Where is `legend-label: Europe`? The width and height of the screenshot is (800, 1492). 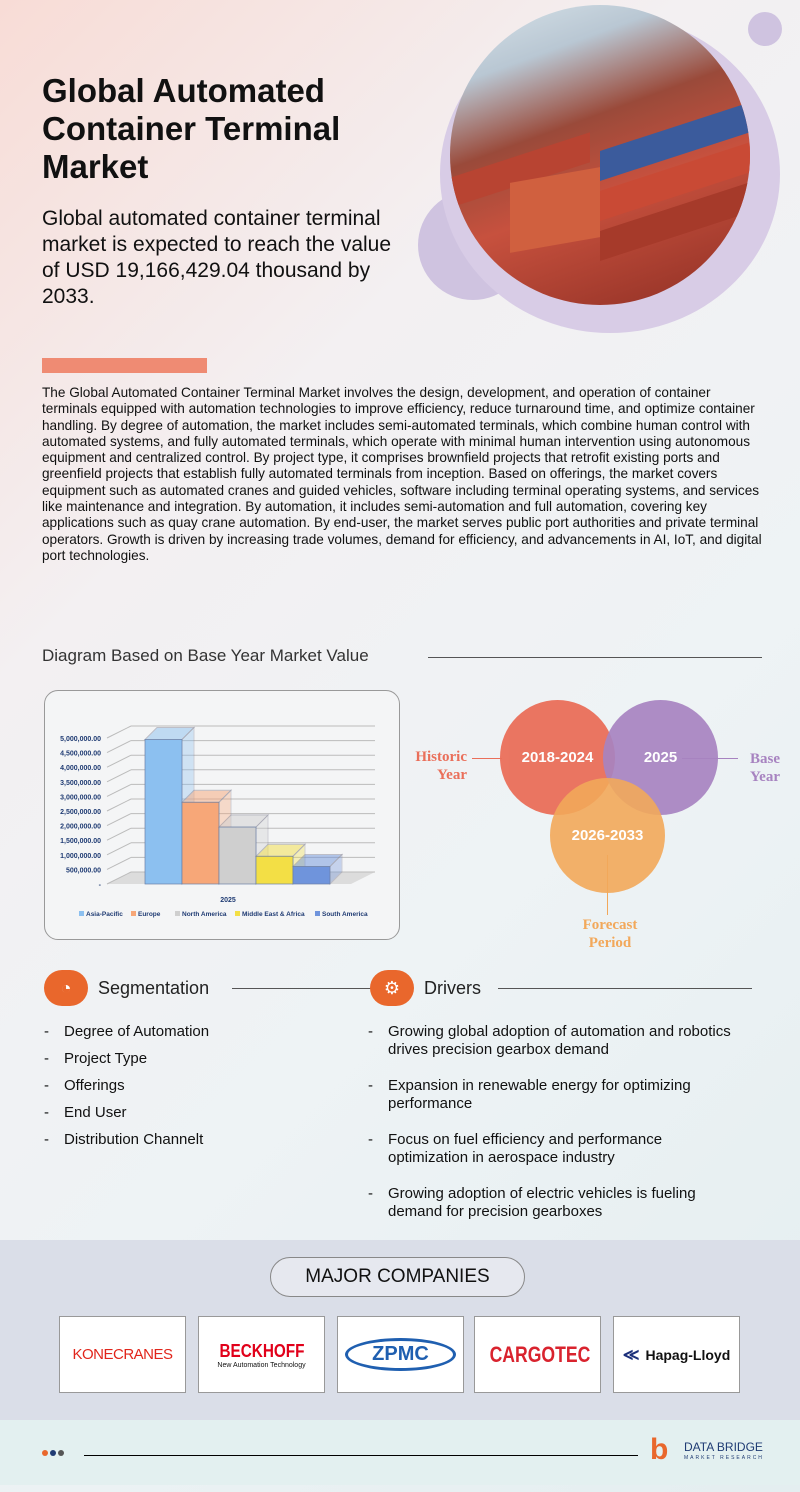 legend-label: Europe is located at coordinates (149, 914).